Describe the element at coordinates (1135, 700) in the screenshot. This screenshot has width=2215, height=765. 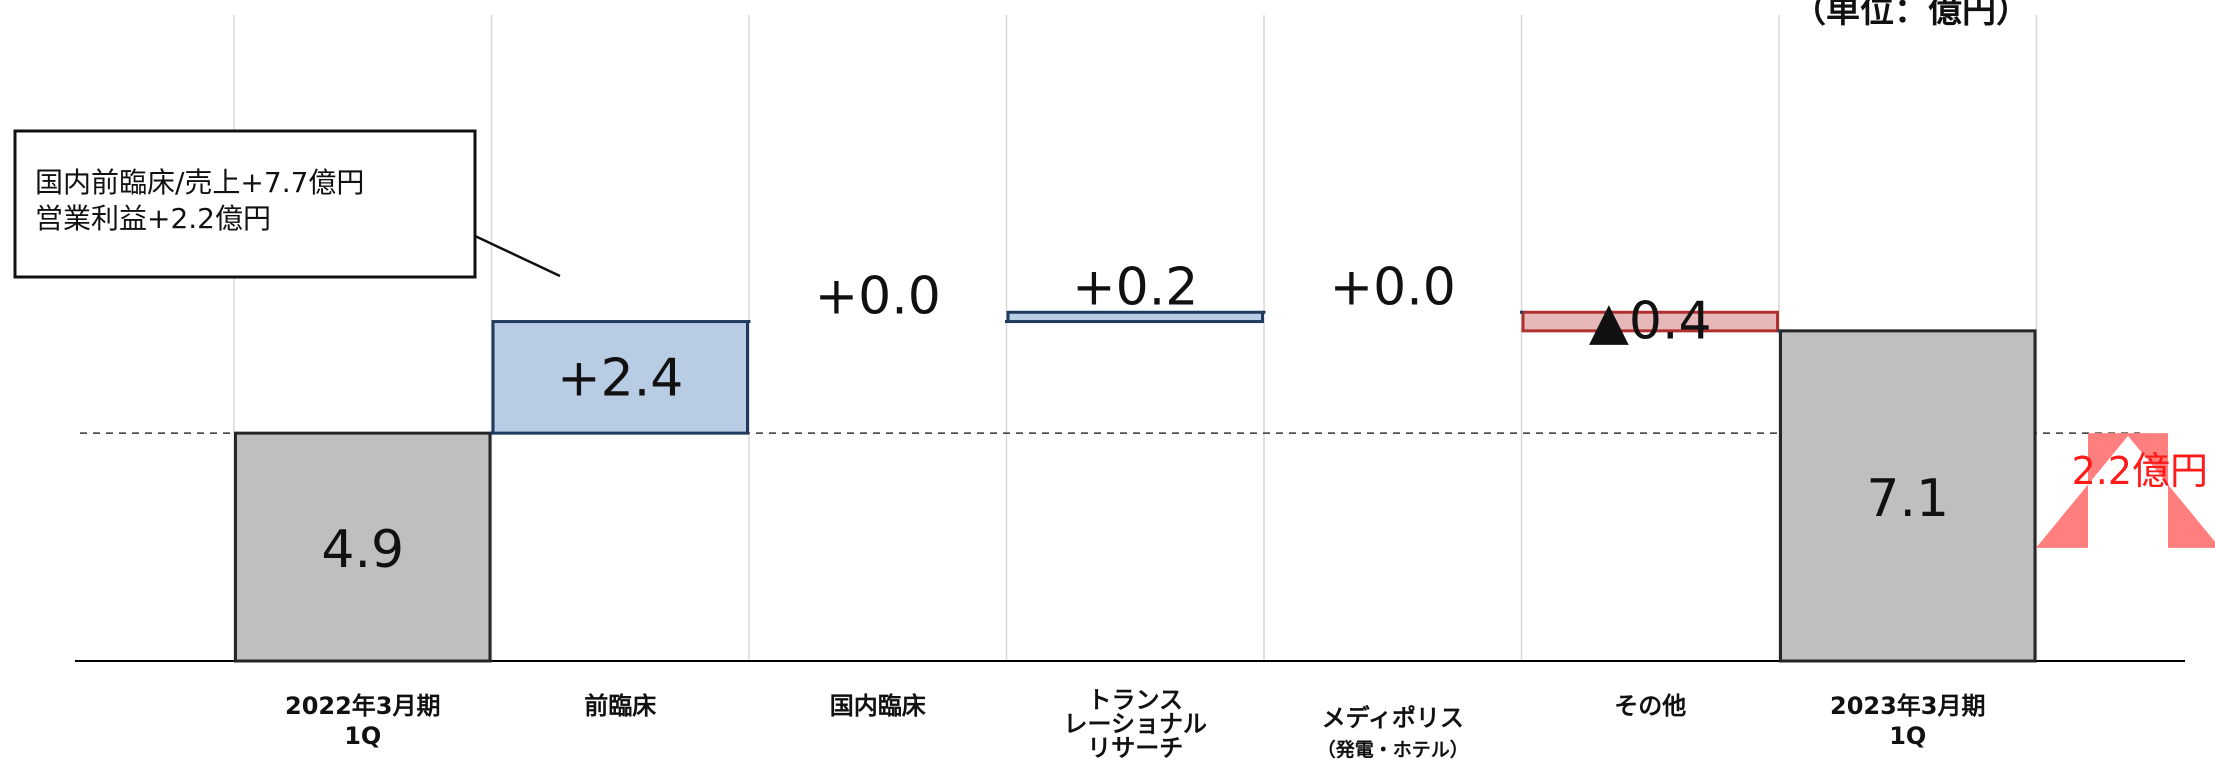
I see `category-label-3: トランス` at that location.